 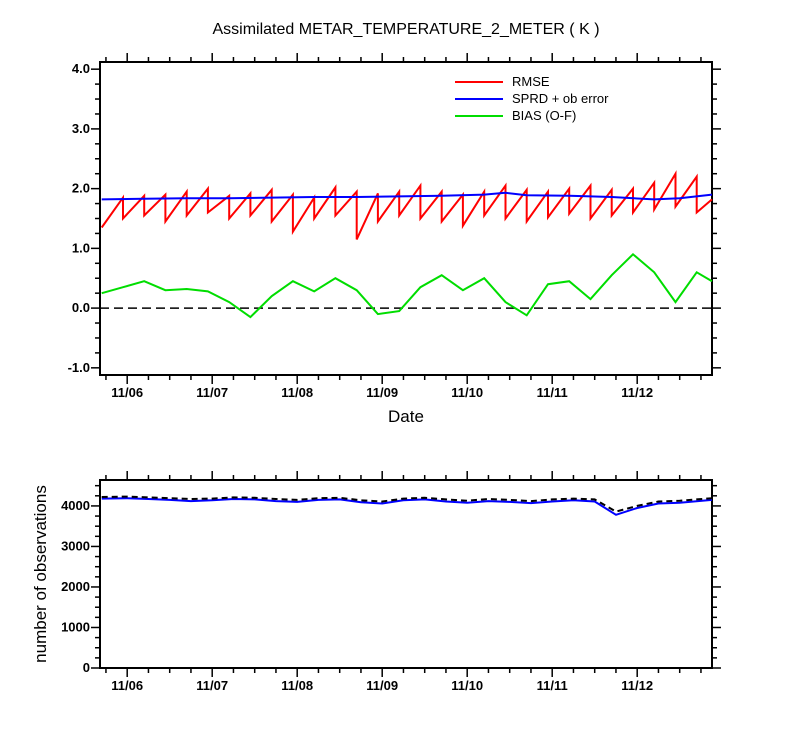 What do you see at coordinates (75, 505) in the screenshot?
I see `y-tick-label: 4000` at bounding box center [75, 505].